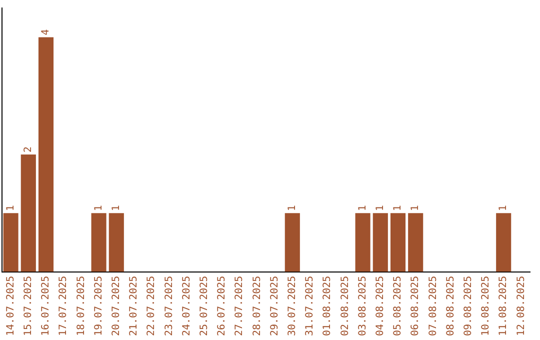 The image size is (540, 340). Describe the element at coordinates (328, 306) in the screenshot. I see `x-tick-label: 01.08.2025` at that location.